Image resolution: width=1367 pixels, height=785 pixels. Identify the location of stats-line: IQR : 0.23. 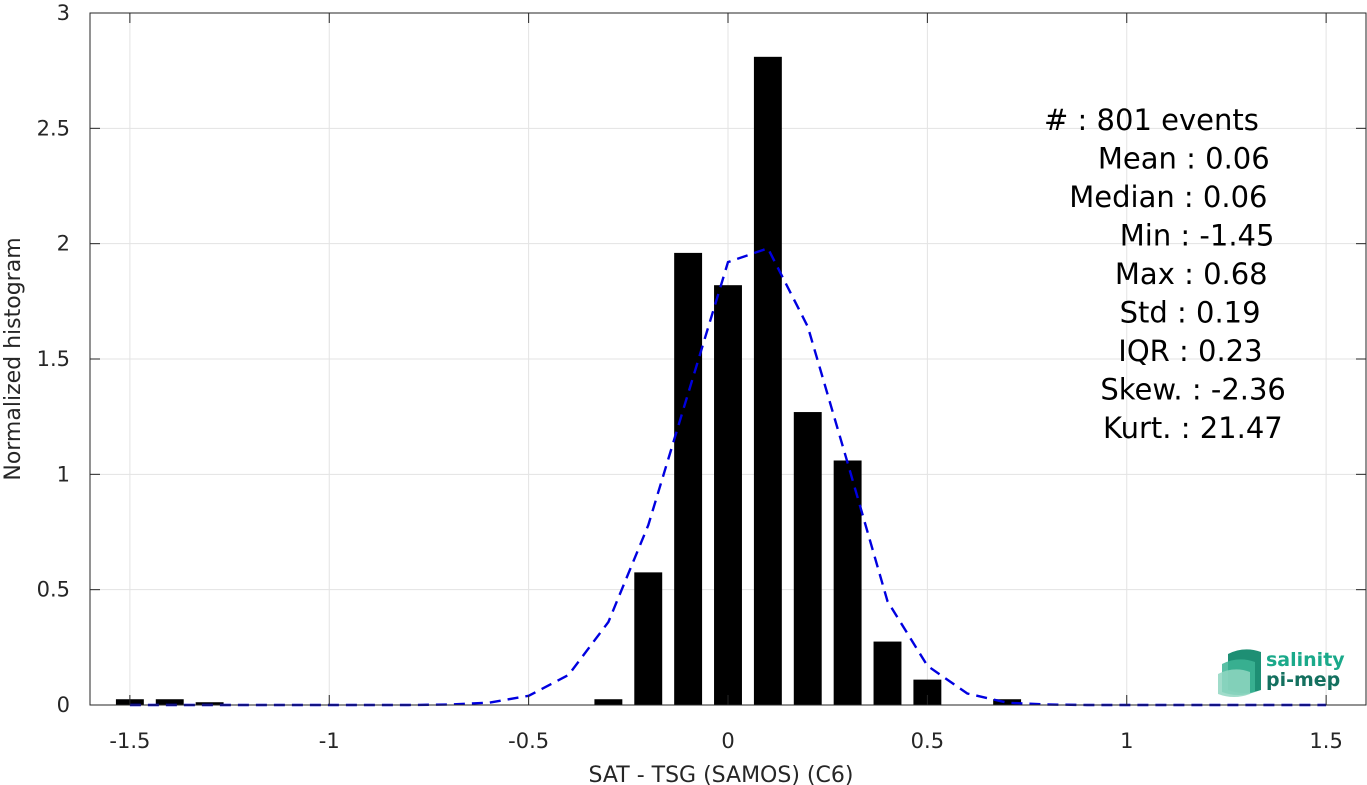
(1190, 351).